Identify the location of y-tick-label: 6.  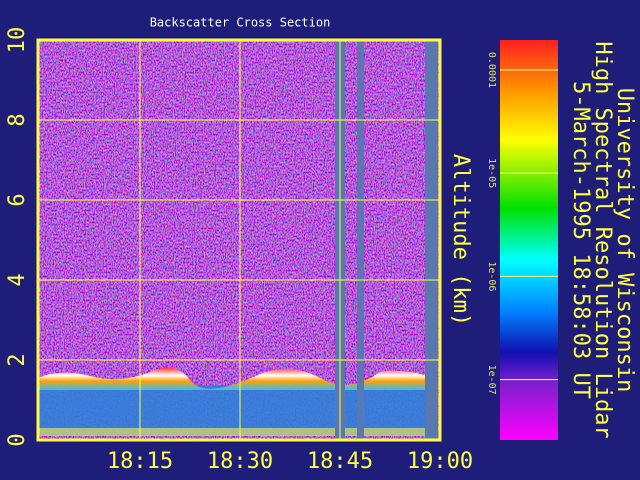
(17, 199).